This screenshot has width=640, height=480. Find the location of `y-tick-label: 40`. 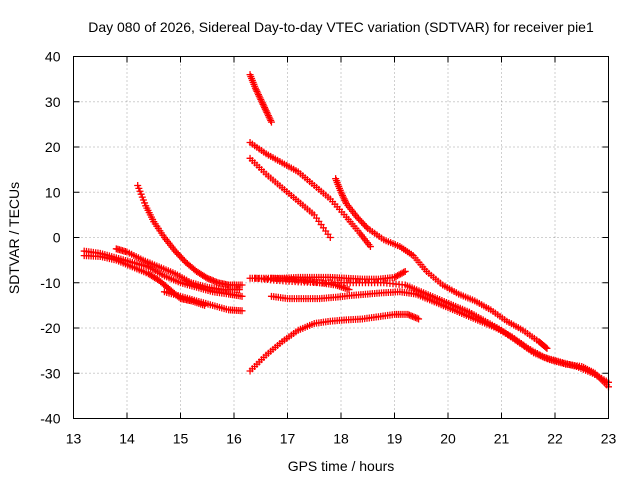

y-tick-label: 40 is located at coordinates (53, 57).